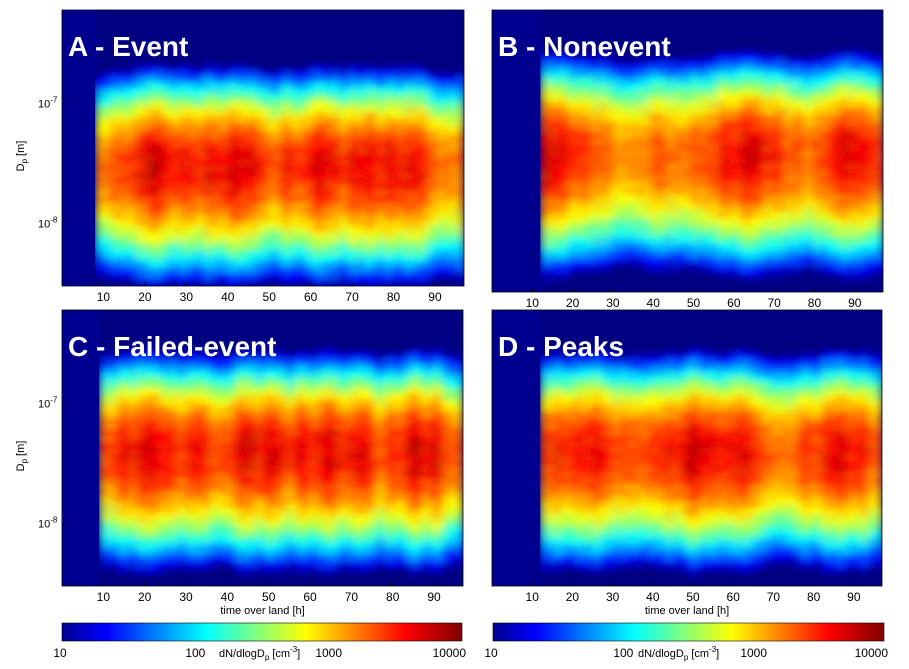  I want to click on panel-title: D - Peaks, so click(561, 346).